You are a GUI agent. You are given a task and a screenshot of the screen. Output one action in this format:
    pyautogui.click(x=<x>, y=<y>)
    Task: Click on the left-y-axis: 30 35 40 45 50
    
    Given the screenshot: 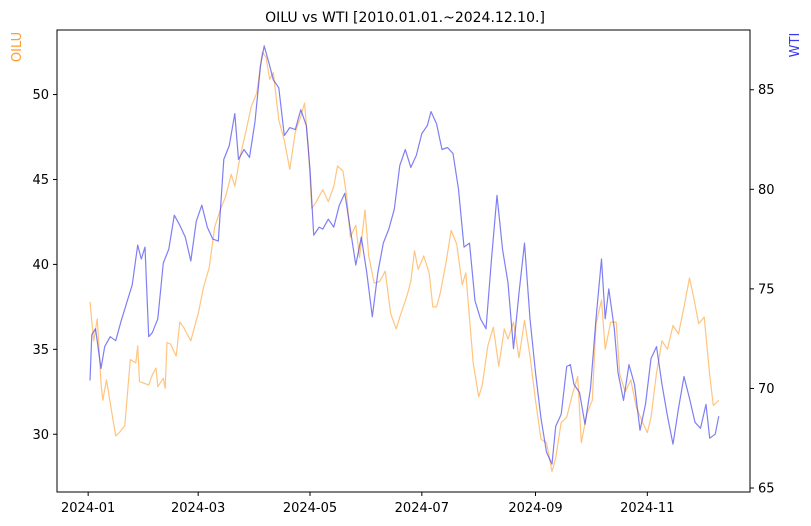 What is the action you would take?
    pyautogui.click(x=44, y=265)
    